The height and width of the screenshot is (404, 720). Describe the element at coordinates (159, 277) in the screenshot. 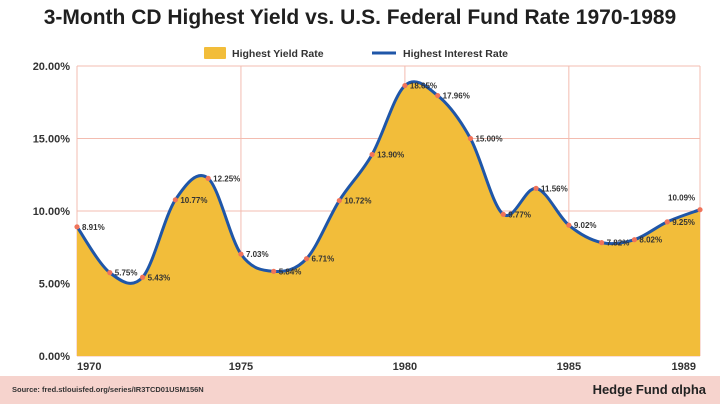

I see `data-label: 5.43%` at that location.